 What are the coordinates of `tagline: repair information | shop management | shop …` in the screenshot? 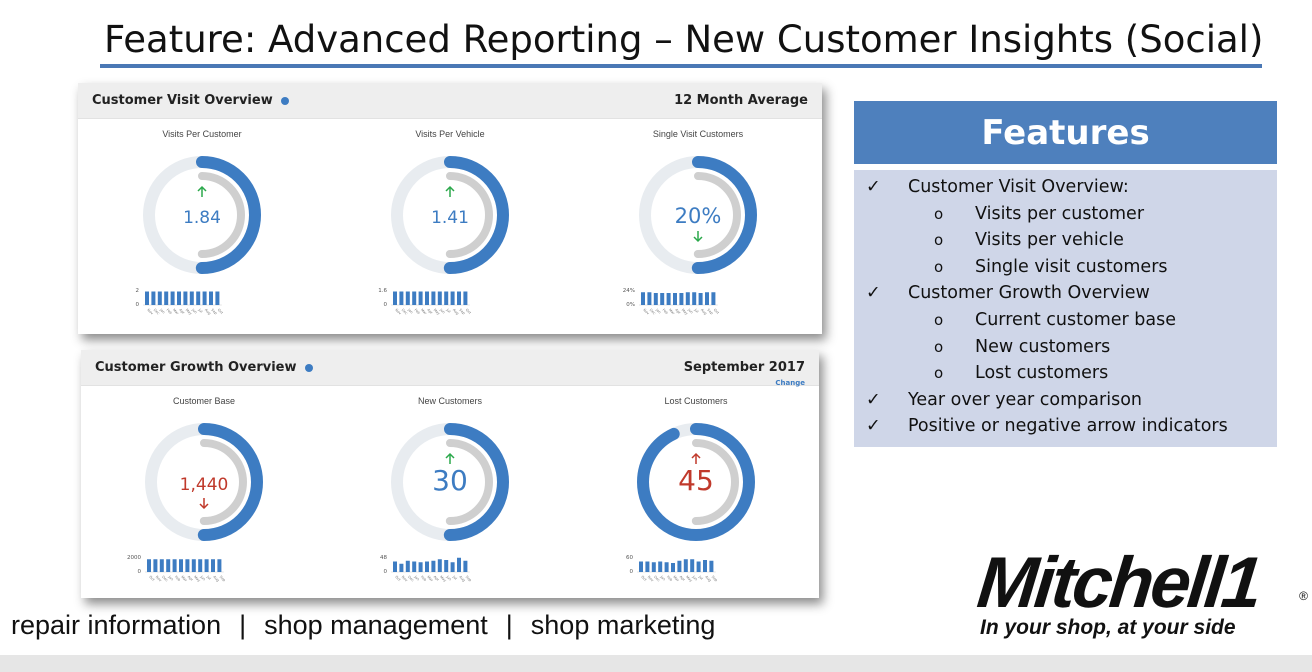 It's located at (363, 625).